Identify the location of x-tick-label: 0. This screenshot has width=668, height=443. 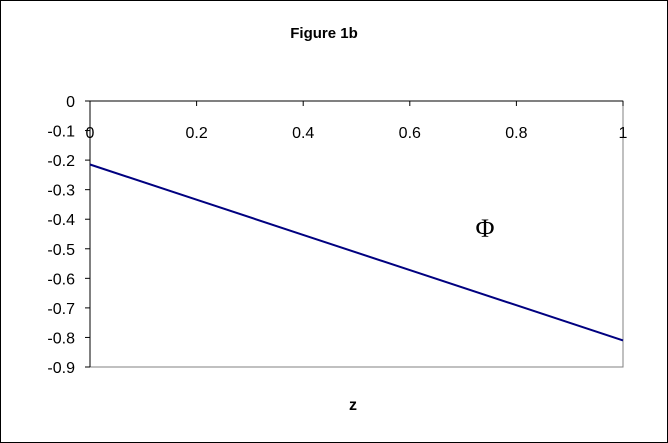
(90, 133).